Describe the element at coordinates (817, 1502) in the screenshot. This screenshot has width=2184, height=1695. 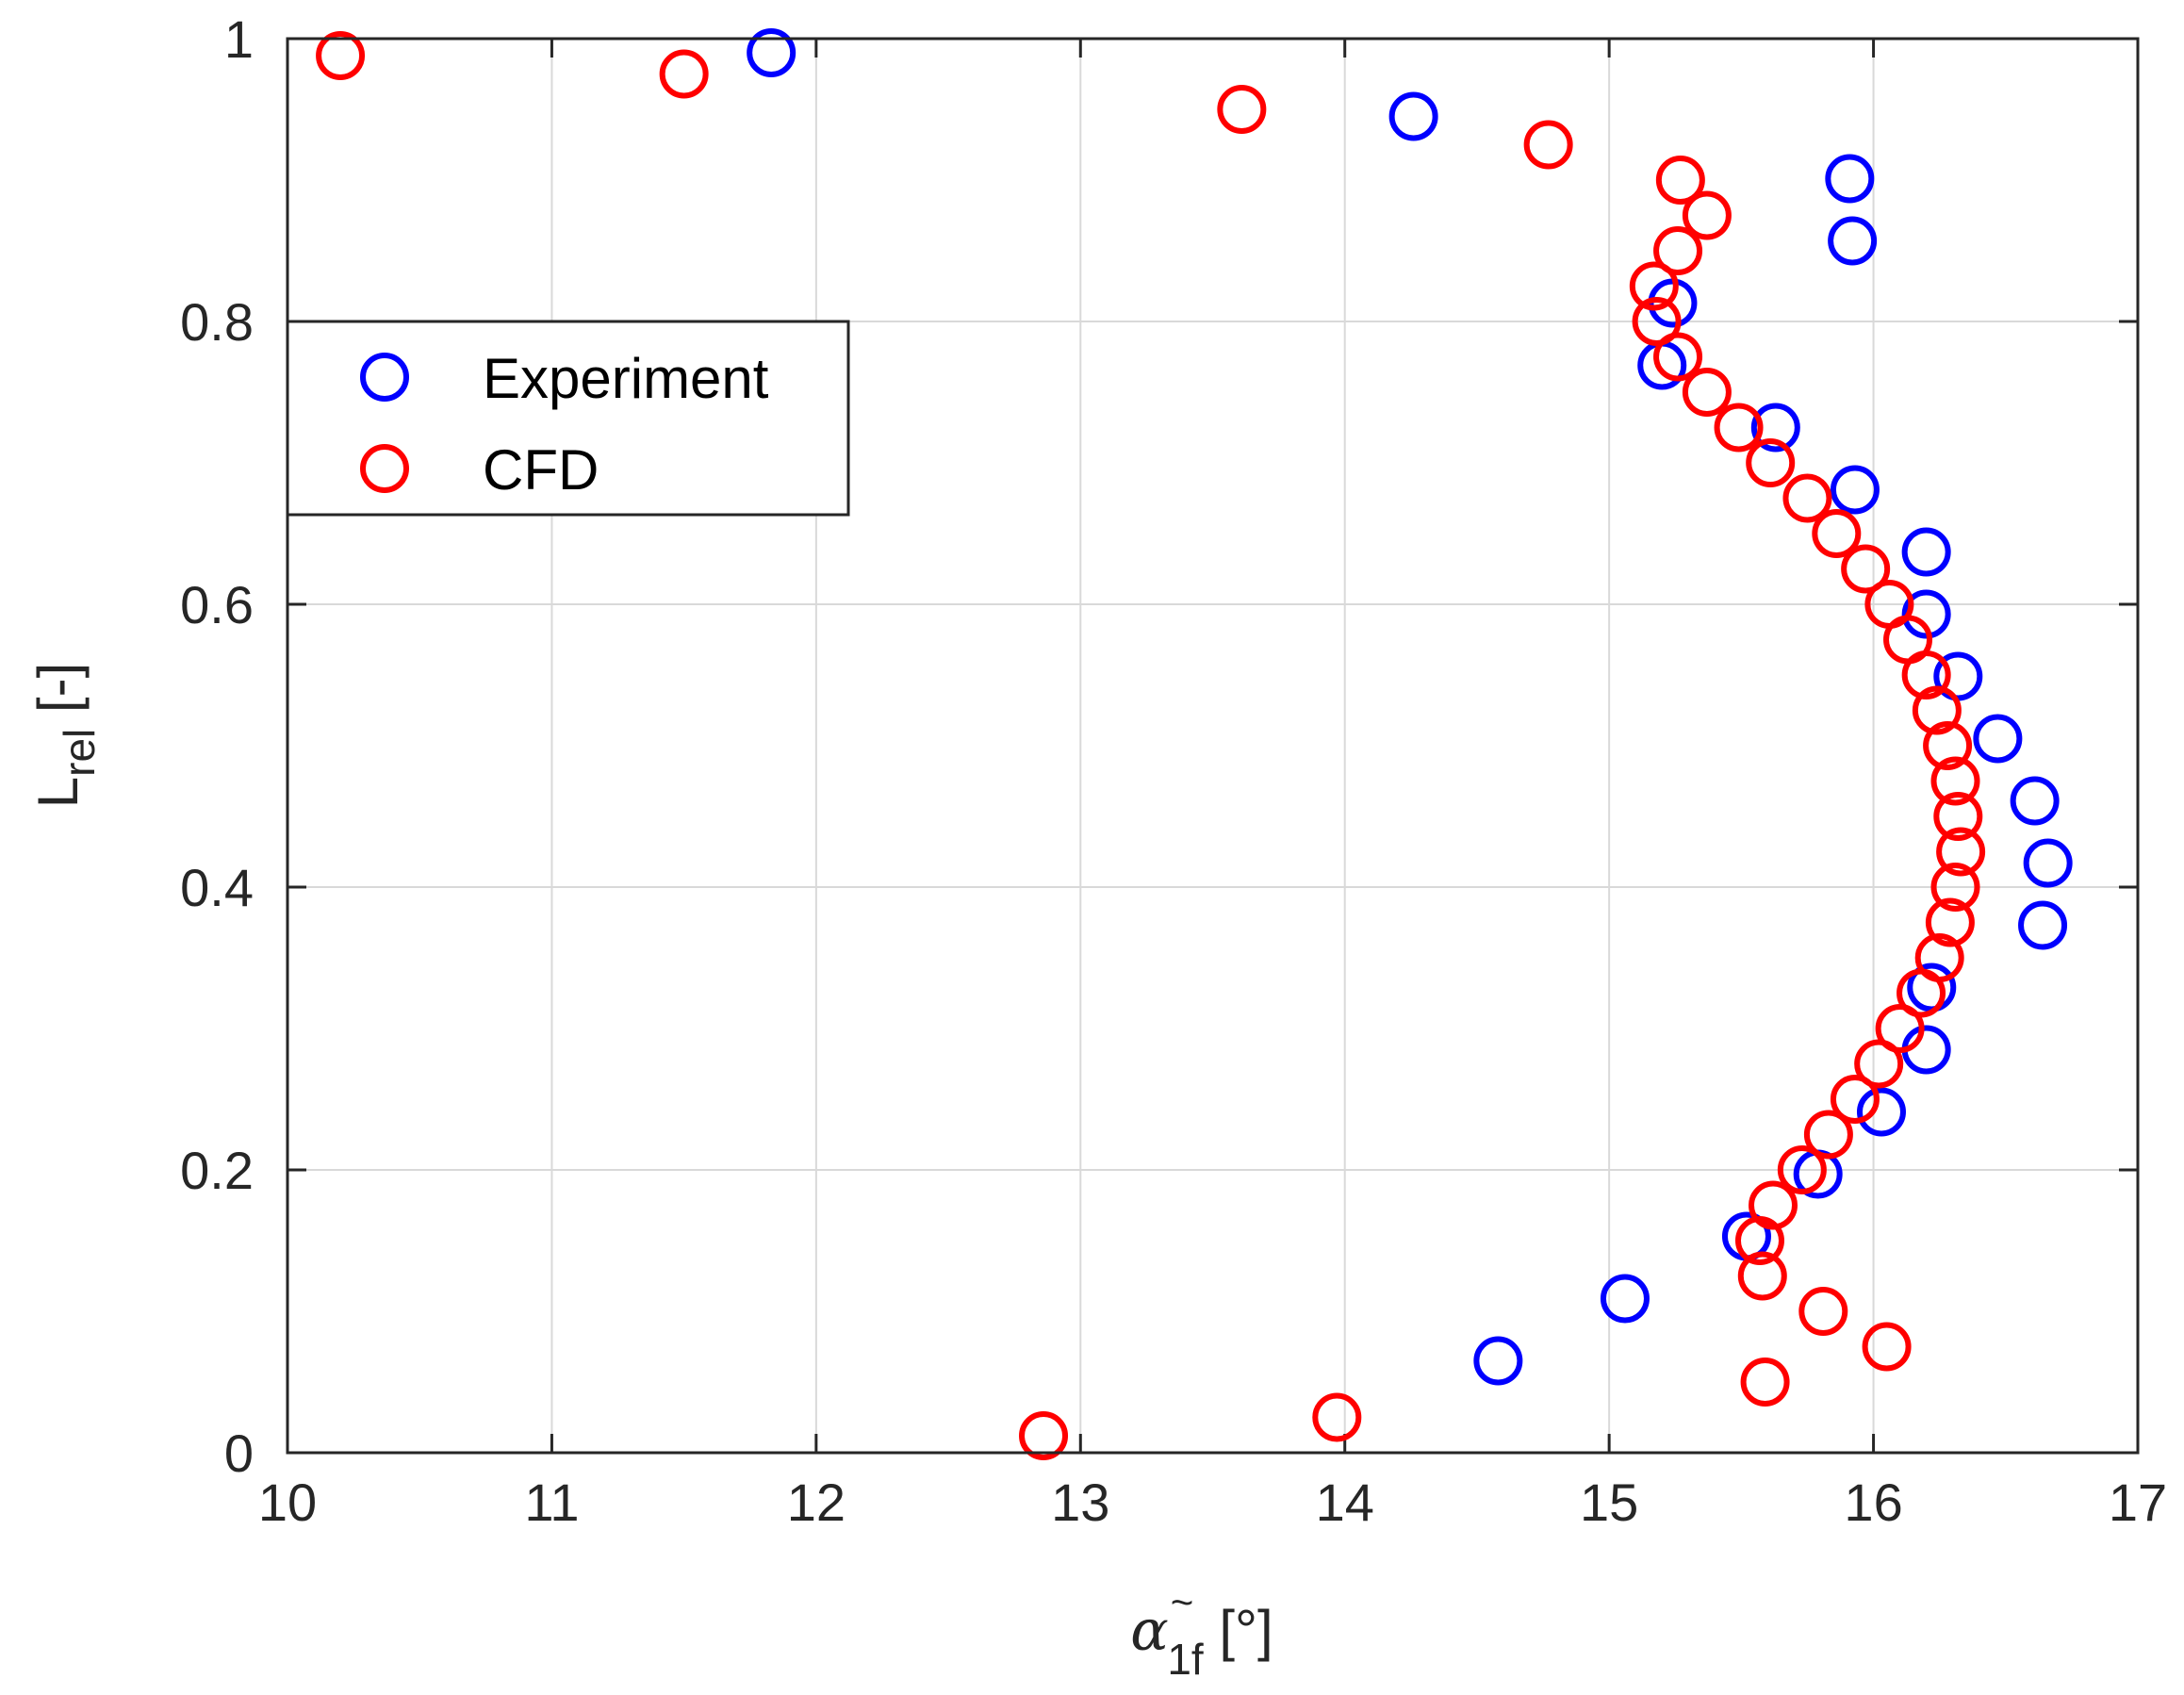
I see `x-tick-label: 12` at that location.